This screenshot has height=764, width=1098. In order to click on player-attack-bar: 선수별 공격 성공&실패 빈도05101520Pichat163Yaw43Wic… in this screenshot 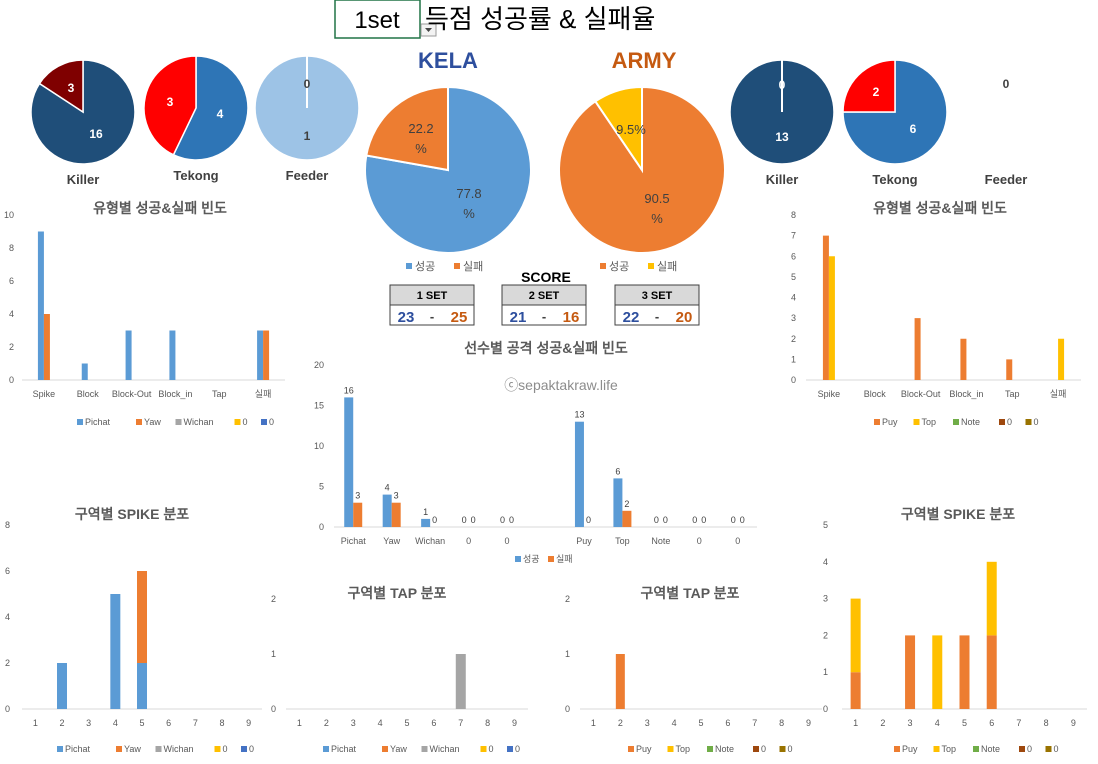, I will do `click(535, 452)`.